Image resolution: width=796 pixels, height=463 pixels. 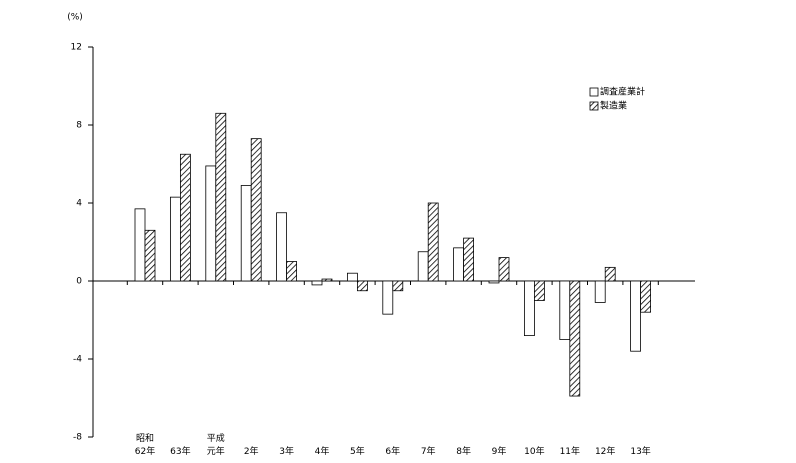 What do you see at coordinates (77, 438) in the screenshot?
I see `y-tick-label: -8` at bounding box center [77, 438].